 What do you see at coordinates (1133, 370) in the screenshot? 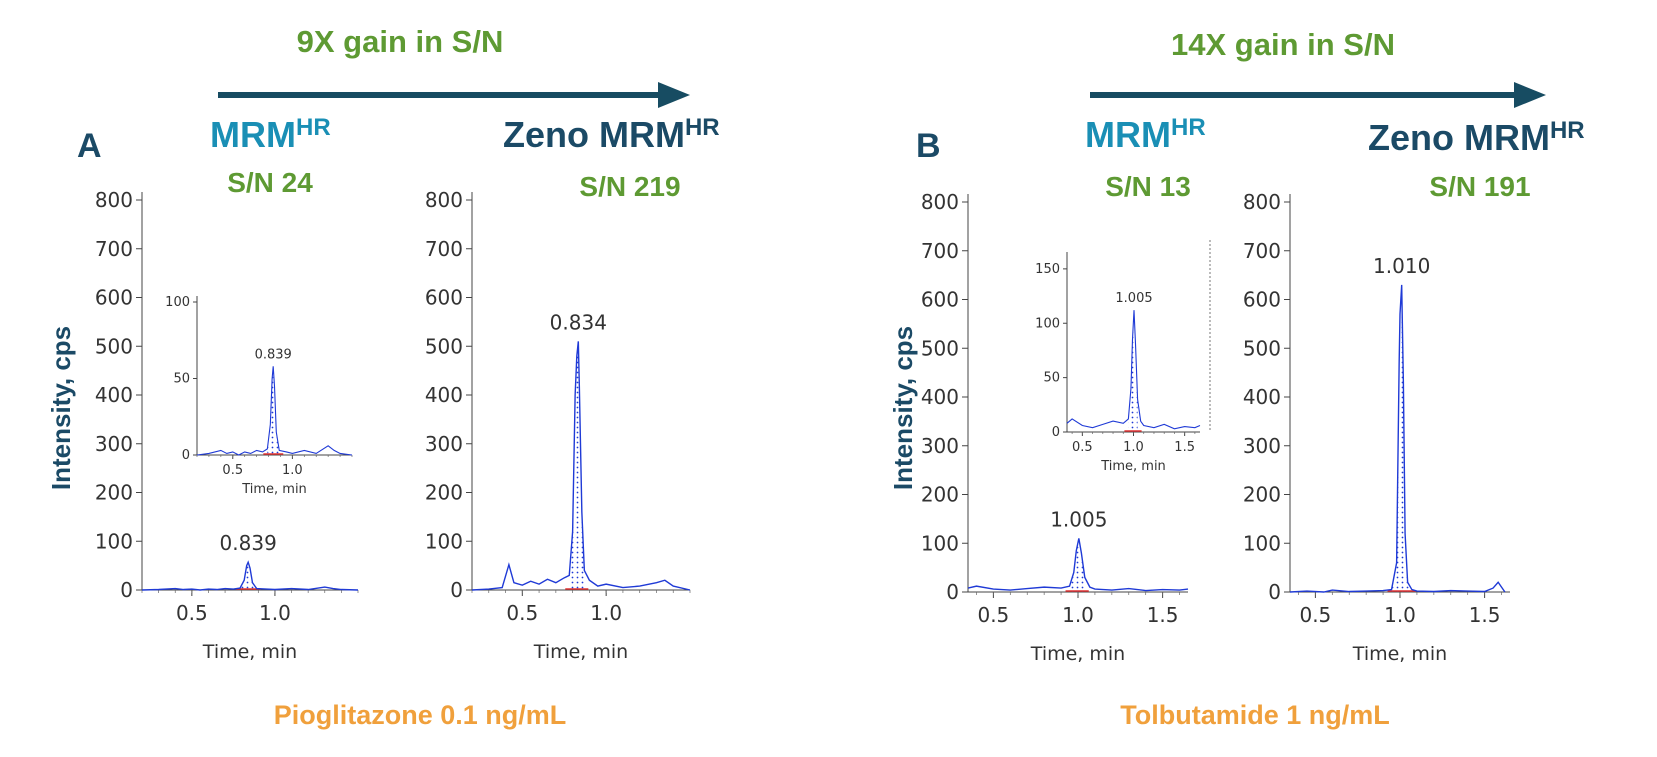
I see `inset2-trace` at bounding box center [1133, 370].